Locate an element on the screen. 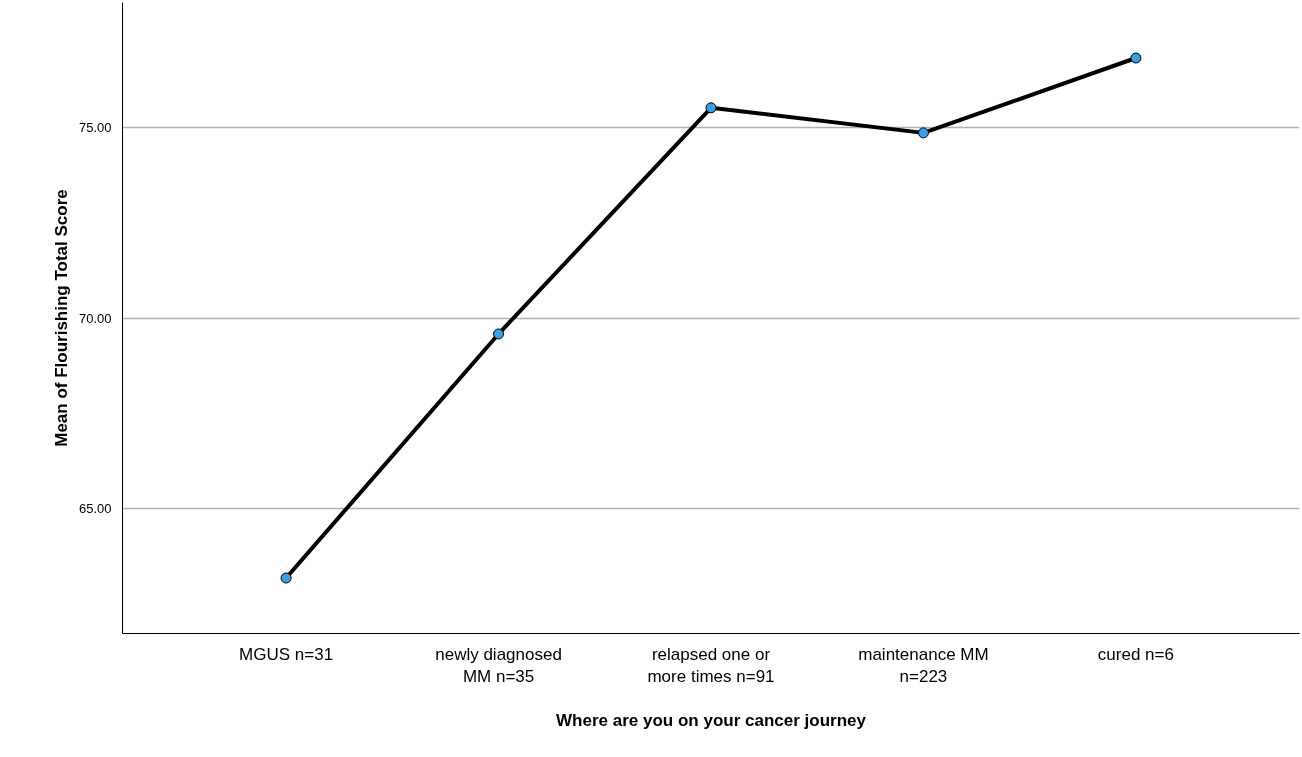  y-tick-label: 65.00 is located at coordinates (95, 508).